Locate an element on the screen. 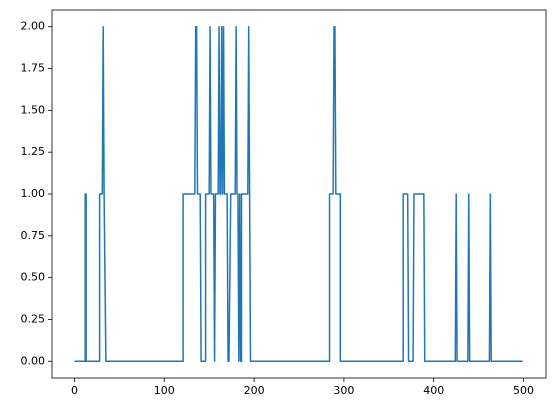  y-tick-label: 1.25 is located at coordinates (33, 151).